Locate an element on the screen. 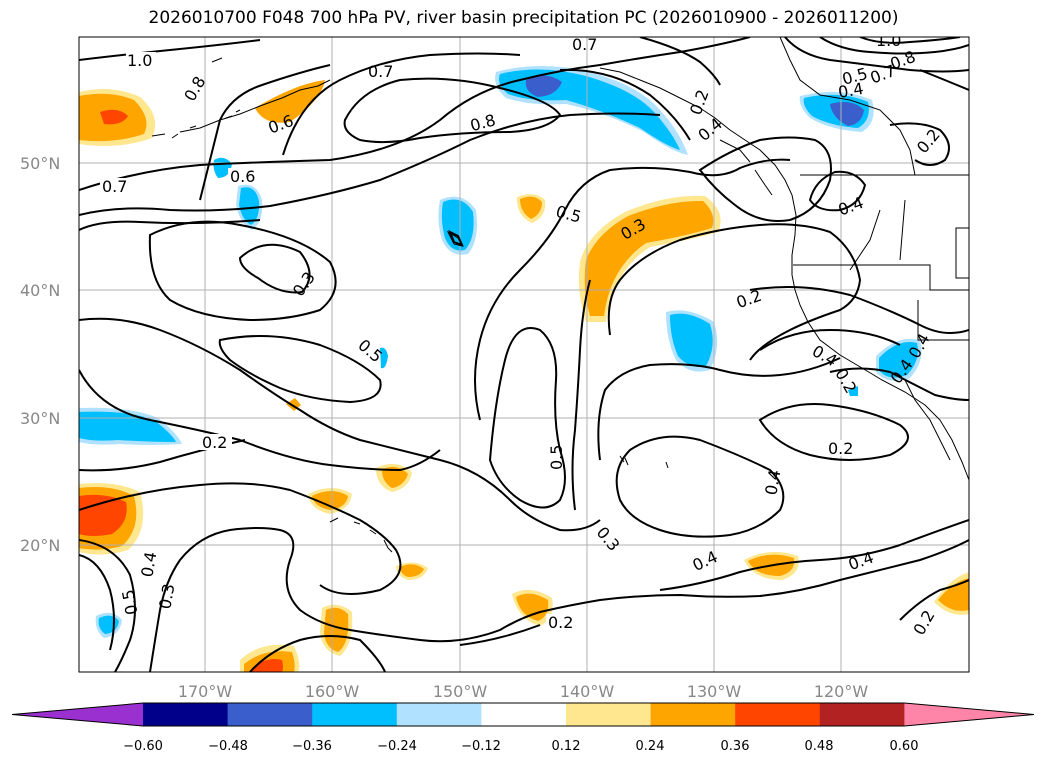 The image size is (1047, 765). lat-label: 50°N is located at coordinates (40, 163).